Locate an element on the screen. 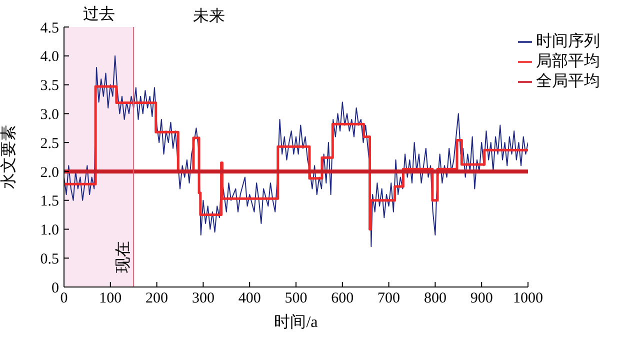 The width and height of the screenshot is (640, 339). x-tick-label: 200 is located at coordinates (157, 298).